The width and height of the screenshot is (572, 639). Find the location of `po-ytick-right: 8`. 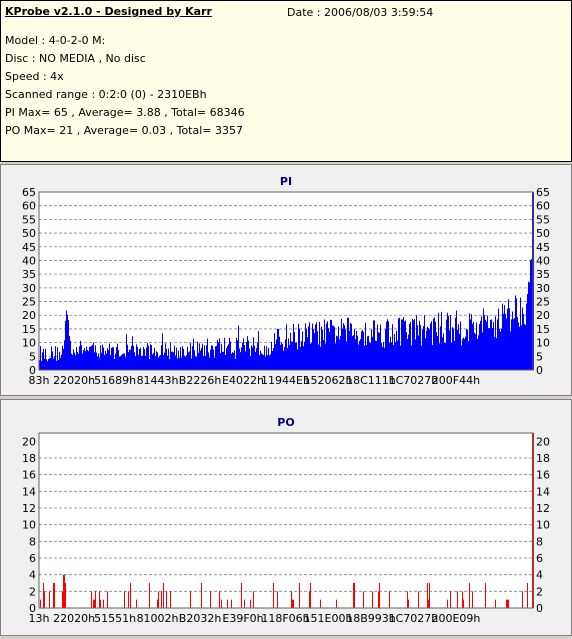

po-ytick-right: 8 is located at coordinates (539, 541).